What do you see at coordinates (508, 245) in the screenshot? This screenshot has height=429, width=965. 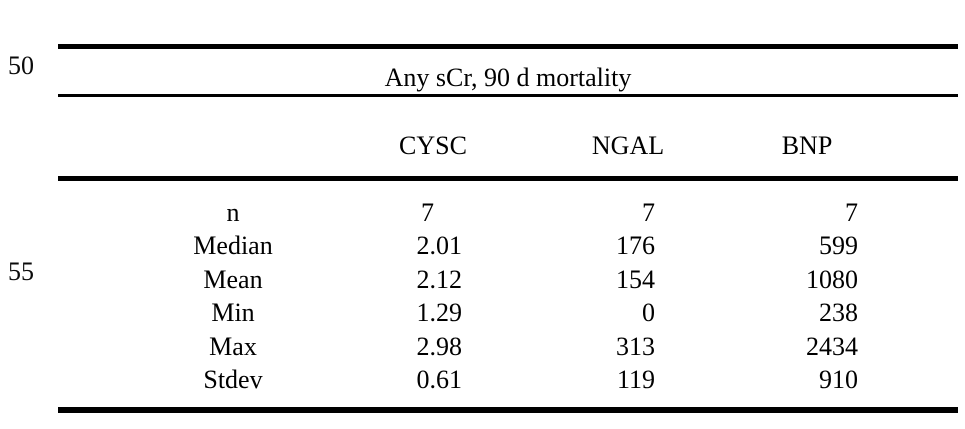 I see `table-row-median: Median 2.01 176 599` at bounding box center [508, 245].